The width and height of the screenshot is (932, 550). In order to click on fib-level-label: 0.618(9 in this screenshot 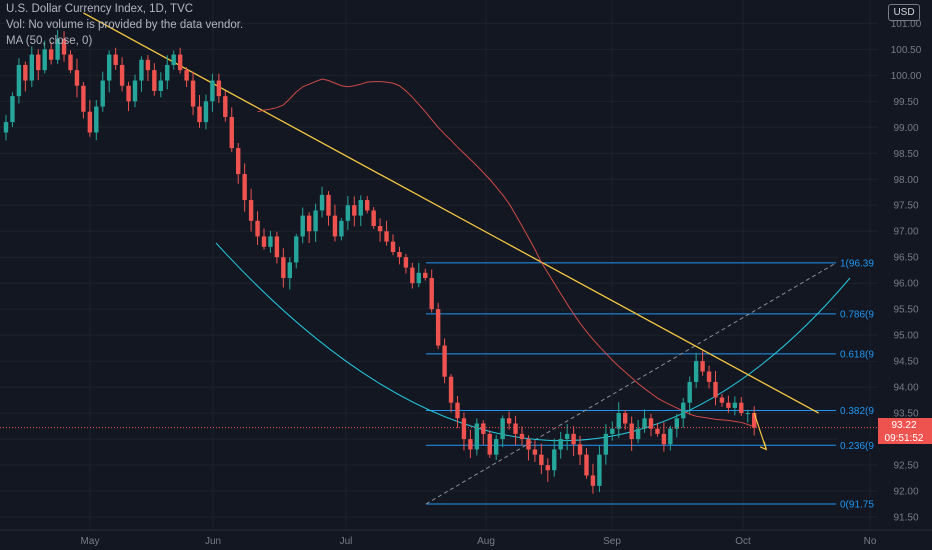, I will do `click(857, 354)`.